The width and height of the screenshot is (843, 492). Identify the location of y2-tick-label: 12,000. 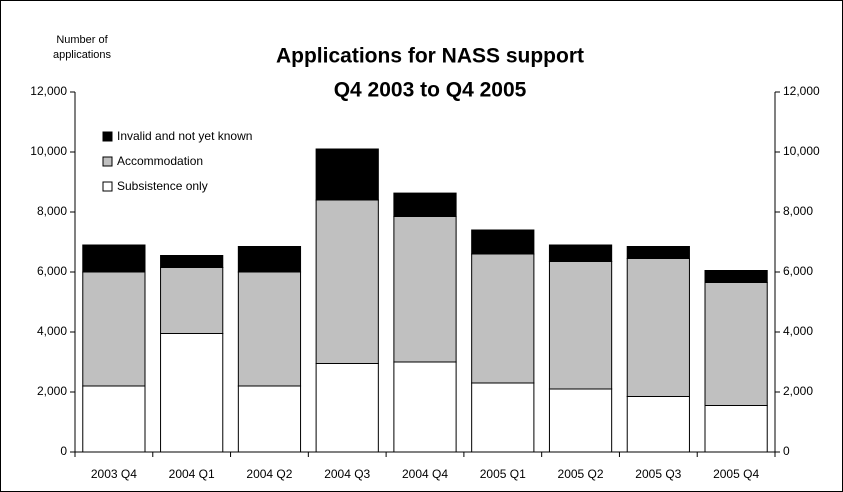
(801, 91).